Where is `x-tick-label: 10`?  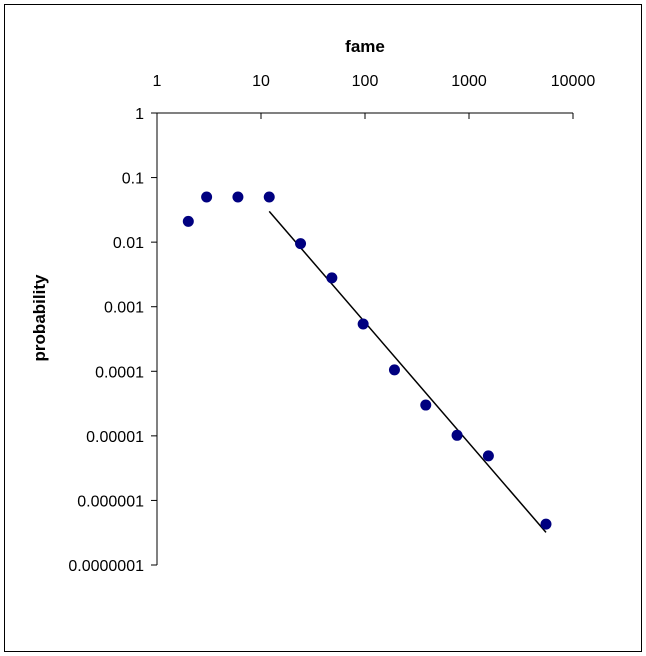 x-tick-label: 10 is located at coordinates (261, 81).